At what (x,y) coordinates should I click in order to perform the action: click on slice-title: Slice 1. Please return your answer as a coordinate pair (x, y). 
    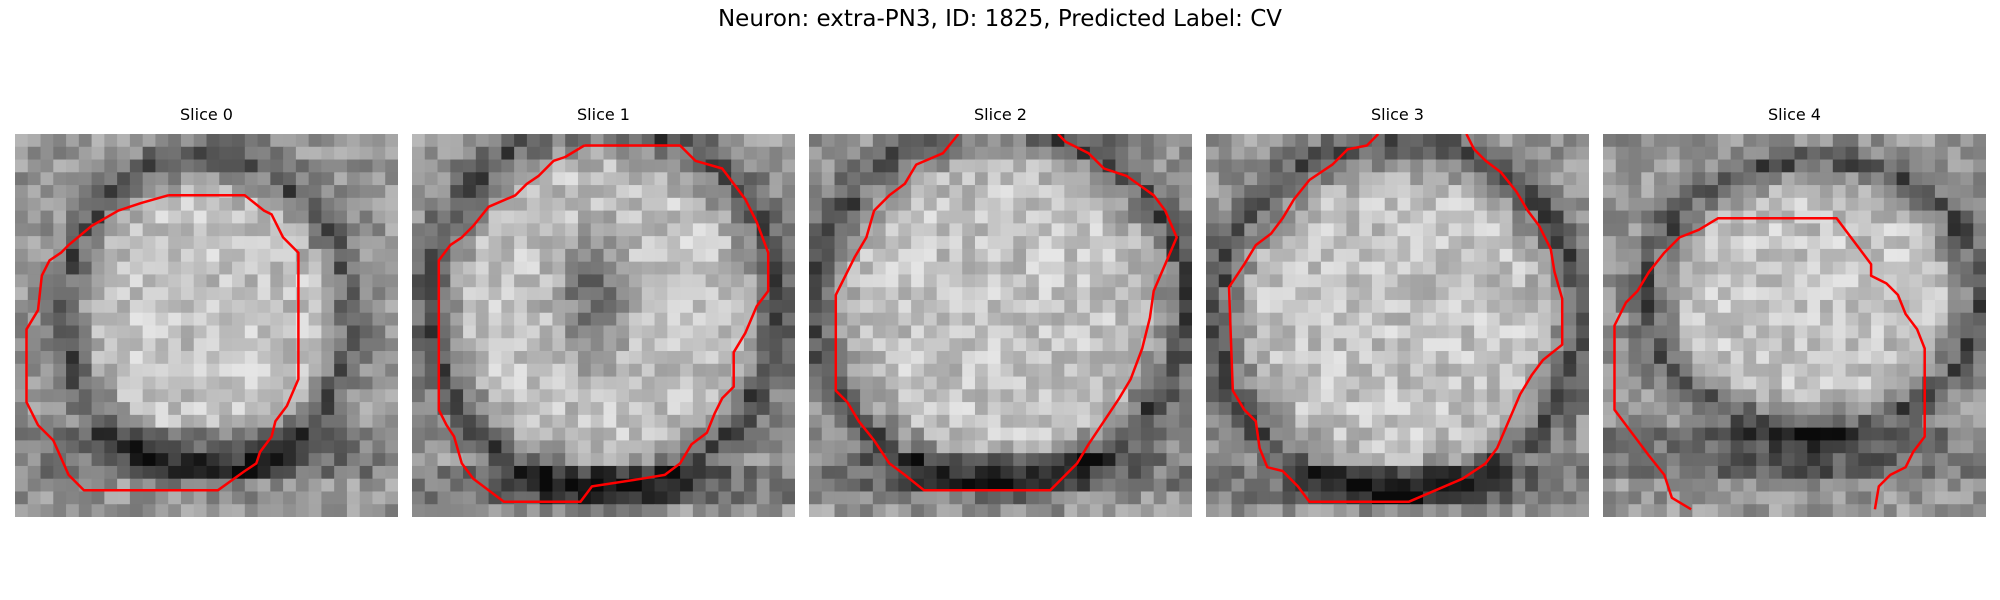
    Looking at the image, I should click on (603, 114).